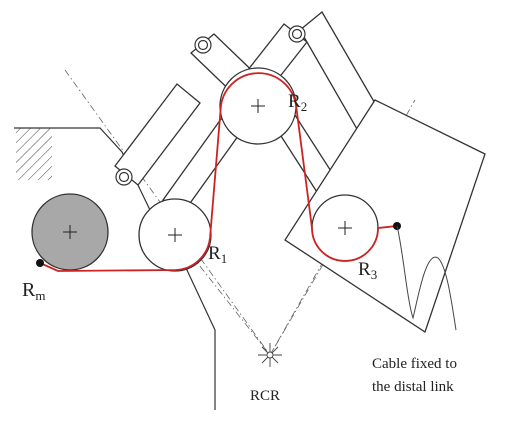  What do you see at coordinates (40, 263) in the screenshot?
I see `cable-anchor-motor` at bounding box center [40, 263].